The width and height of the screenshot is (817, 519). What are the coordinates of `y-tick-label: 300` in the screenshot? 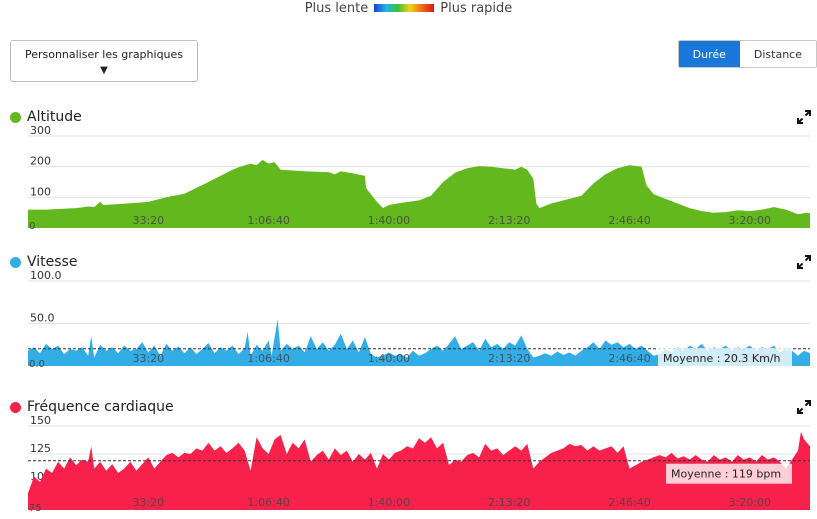 It's located at (40, 130).